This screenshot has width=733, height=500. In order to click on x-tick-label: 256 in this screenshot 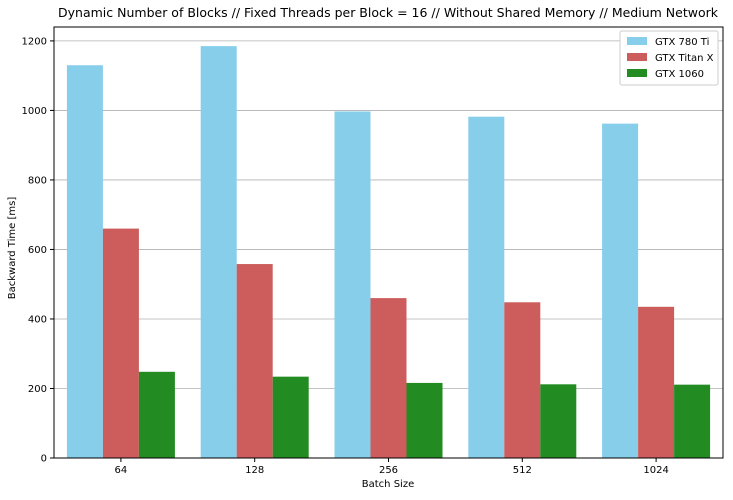, I will do `click(388, 470)`.